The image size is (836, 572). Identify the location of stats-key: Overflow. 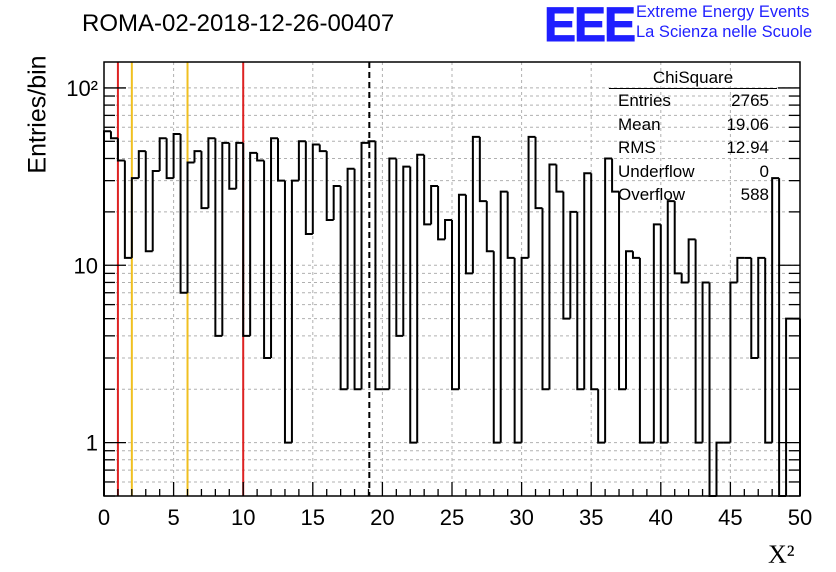
(652, 194).